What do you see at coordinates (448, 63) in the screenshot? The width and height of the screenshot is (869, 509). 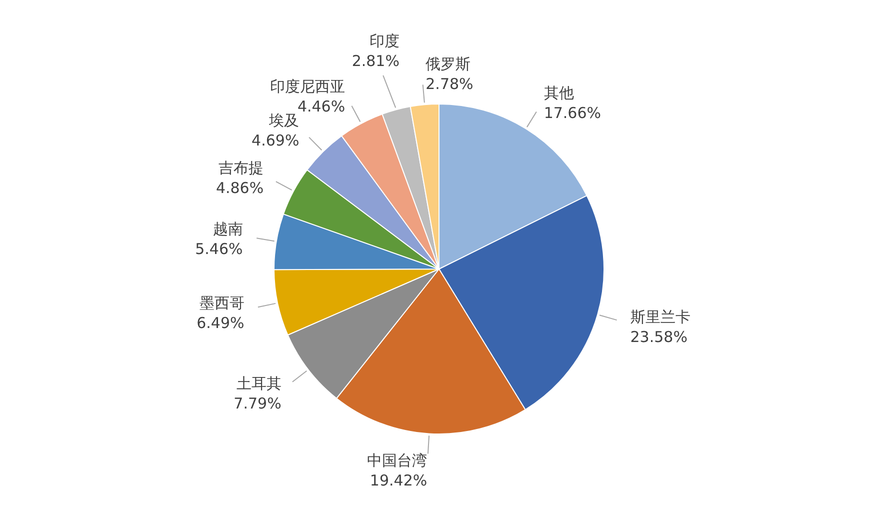 I see `slice-label: 俄罗斯` at bounding box center [448, 63].